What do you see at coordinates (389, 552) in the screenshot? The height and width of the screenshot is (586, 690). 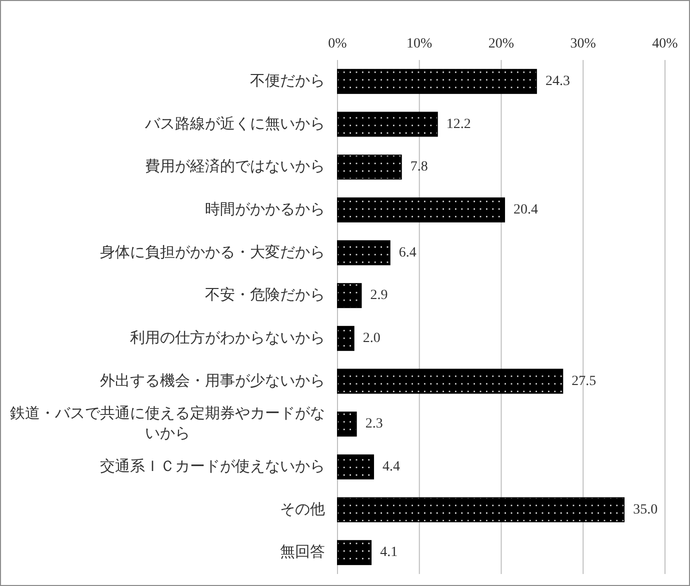 I see `data-label: 4.1` at bounding box center [389, 552].